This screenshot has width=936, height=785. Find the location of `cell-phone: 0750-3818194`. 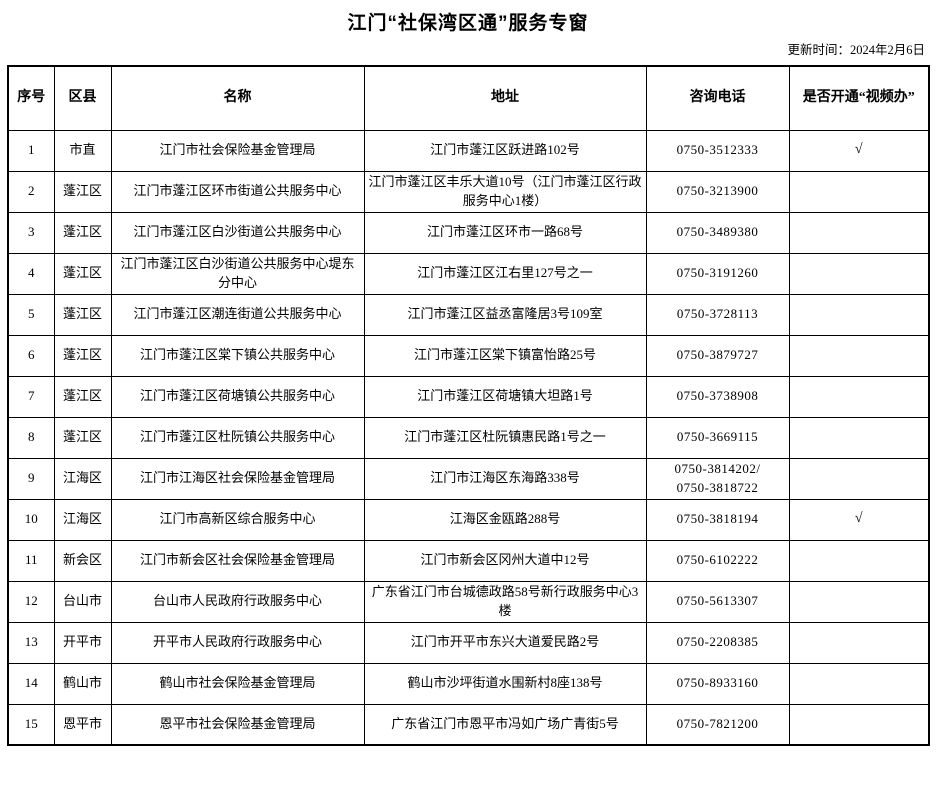

cell-phone: 0750-3818194 is located at coordinates (717, 519).